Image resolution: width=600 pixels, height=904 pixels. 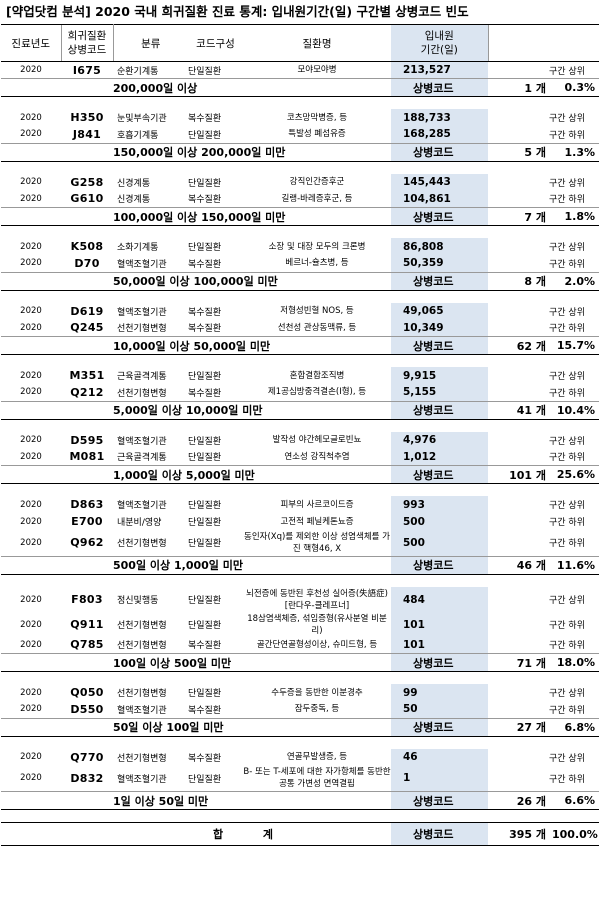 I want to click on range-summary-row: 100,000일 이상 150,000일 미만 상병코드 7 개 1.8%, so click(x=300, y=216).